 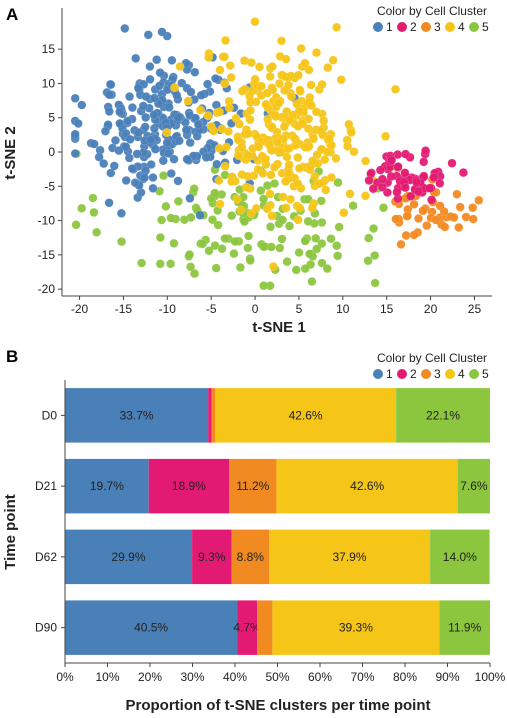 I want to click on bar-legend: Color by Cell Cluster 1 2 3 4 5, so click(x=431, y=366).